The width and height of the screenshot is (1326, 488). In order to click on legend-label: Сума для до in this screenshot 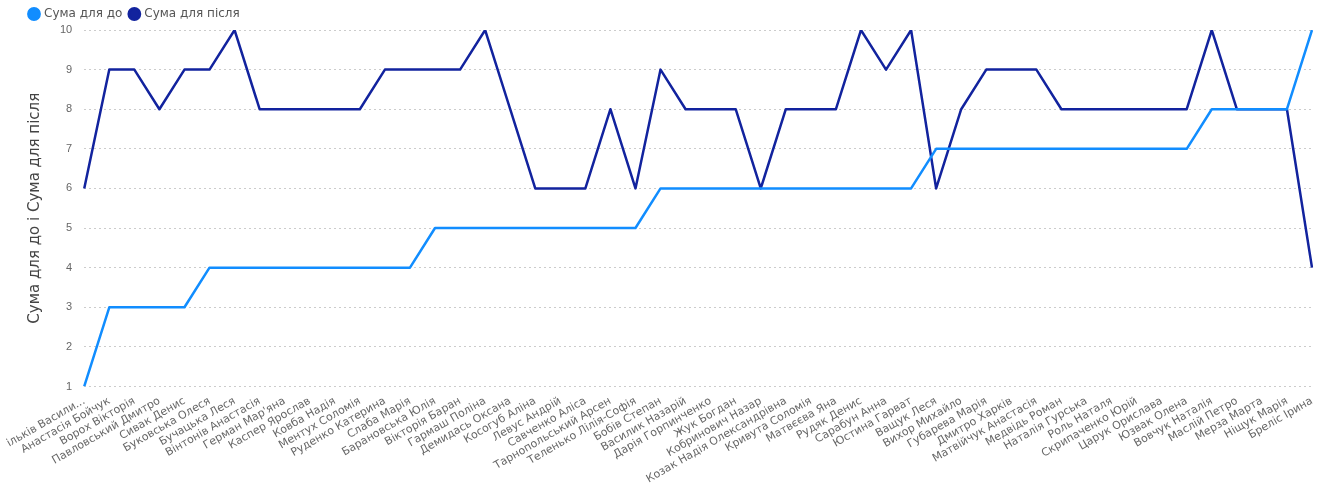, I will do `click(83, 13)`.